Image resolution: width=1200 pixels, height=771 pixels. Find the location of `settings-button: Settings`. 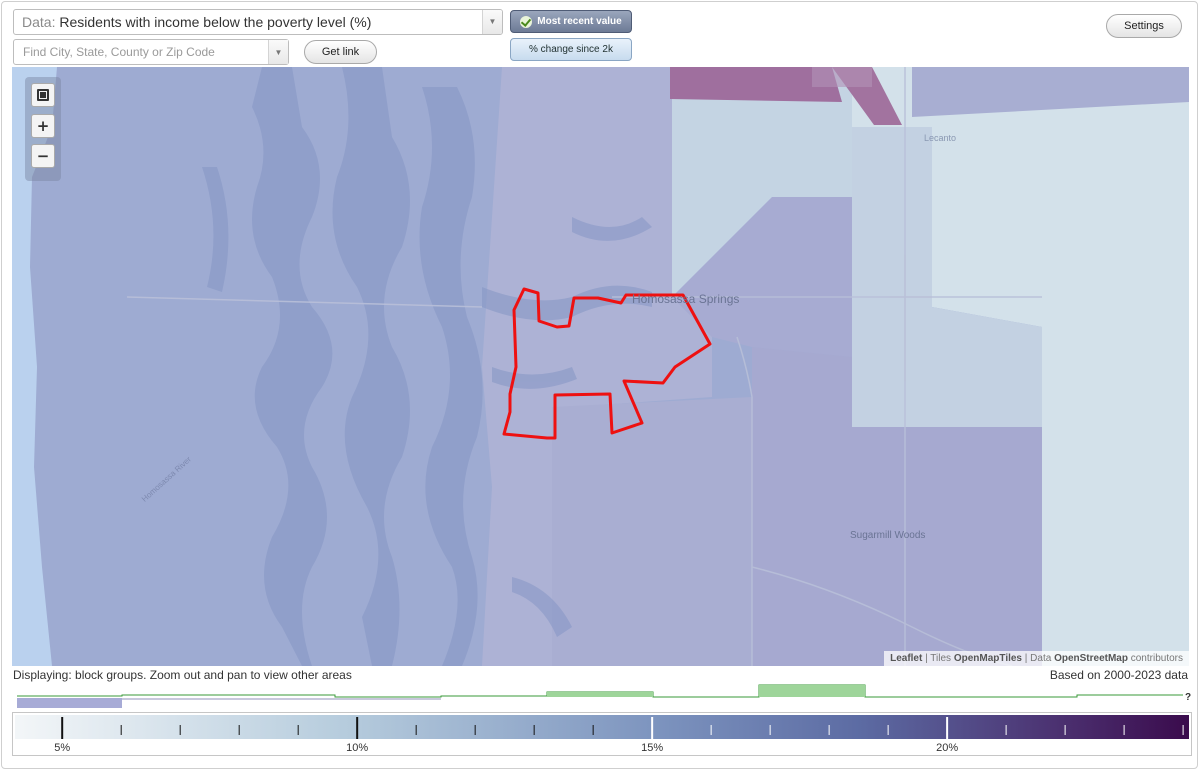

settings-button: Settings is located at coordinates (1144, 26).